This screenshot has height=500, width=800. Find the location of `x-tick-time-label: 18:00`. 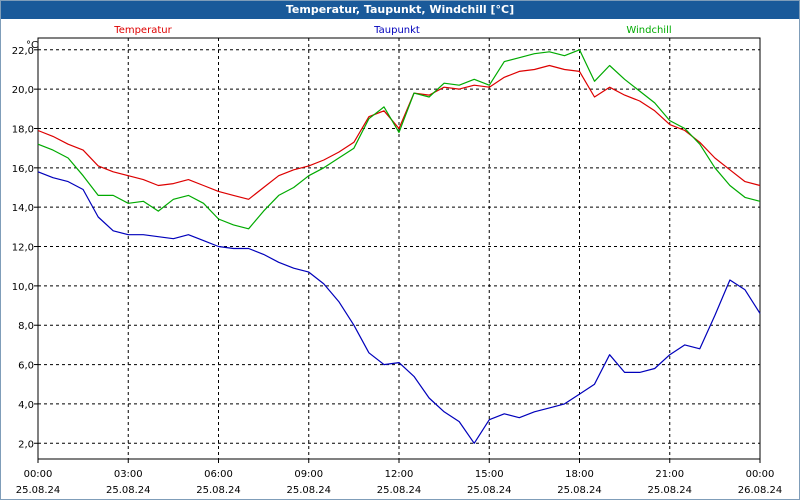

x-tick-time-label: 18:00 is located at coordinates (579, 474).